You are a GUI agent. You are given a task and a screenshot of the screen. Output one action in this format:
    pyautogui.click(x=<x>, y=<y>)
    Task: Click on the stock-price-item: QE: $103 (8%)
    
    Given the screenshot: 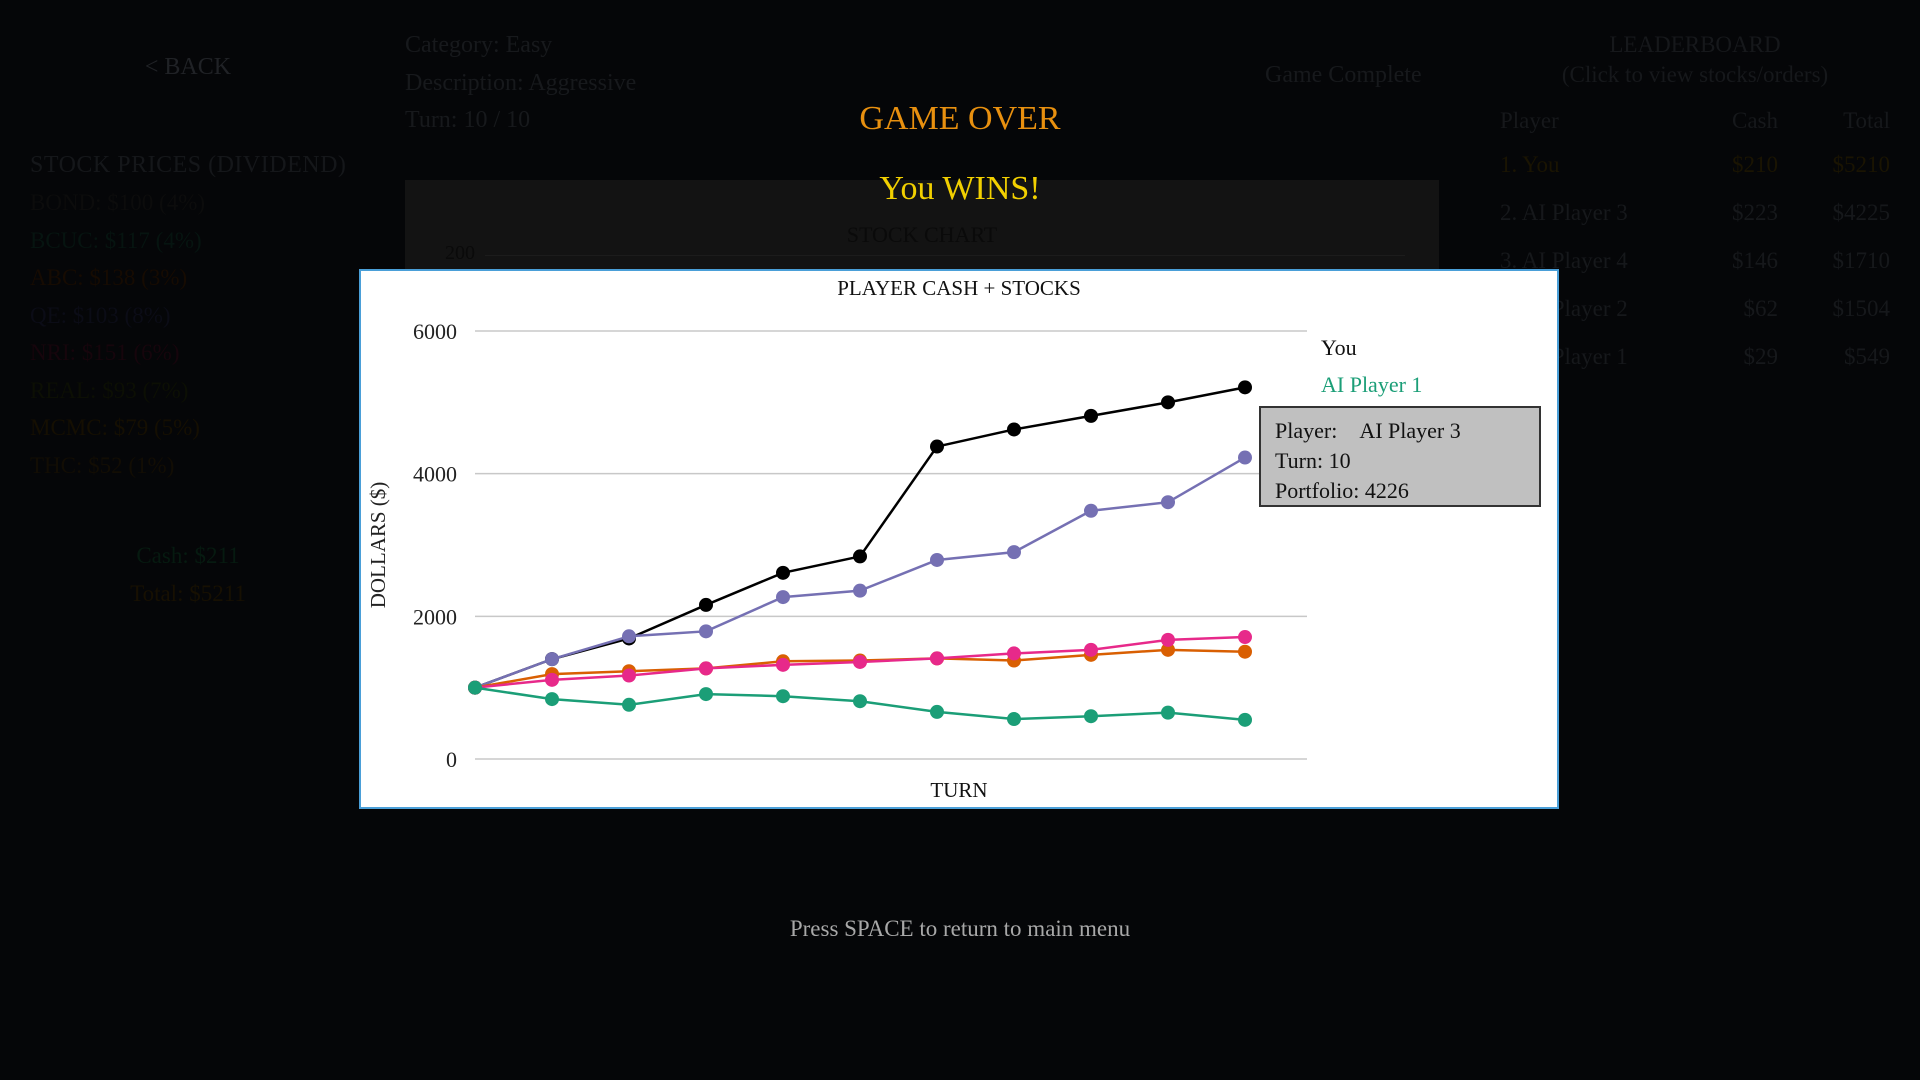 What is the action you would take?
    pyautogui.click(x=100, y=315)
    